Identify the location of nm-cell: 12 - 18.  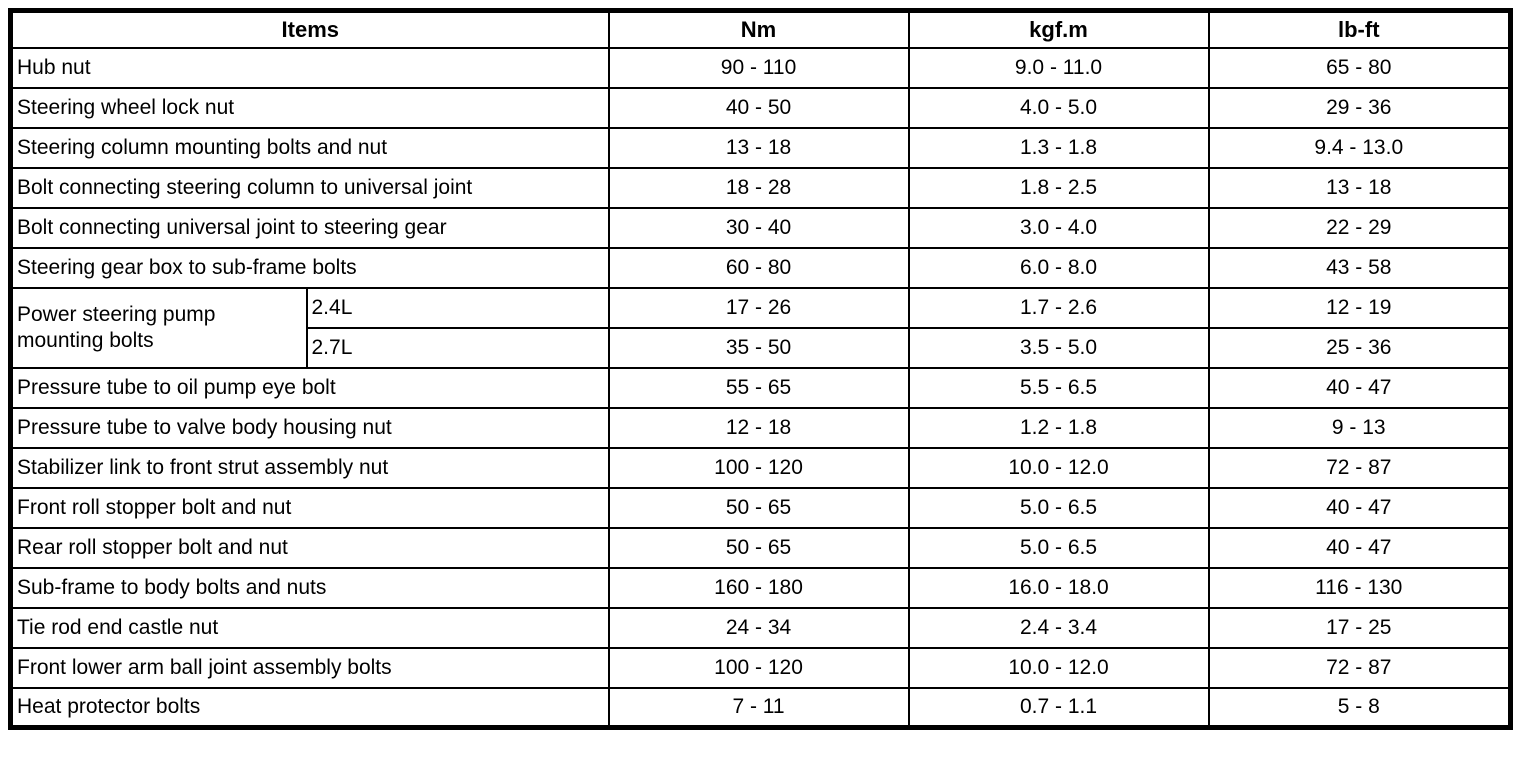
(758, 427).